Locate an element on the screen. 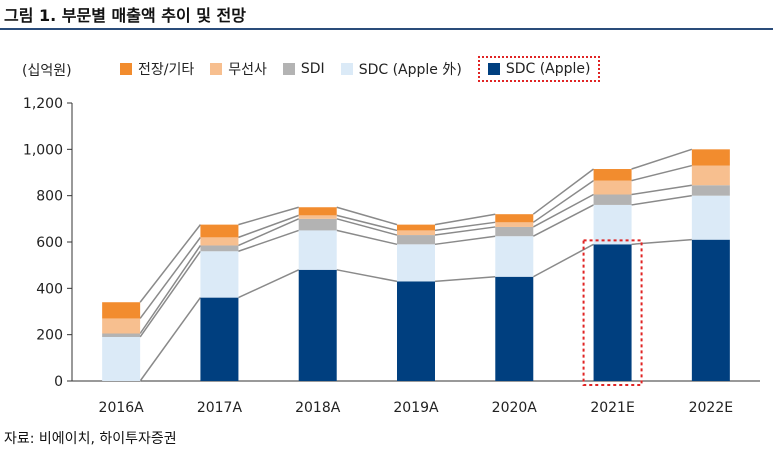 This screenshot has height=453, width=773. legend-item-sdi: SDI is located at coordinates (303, 69).